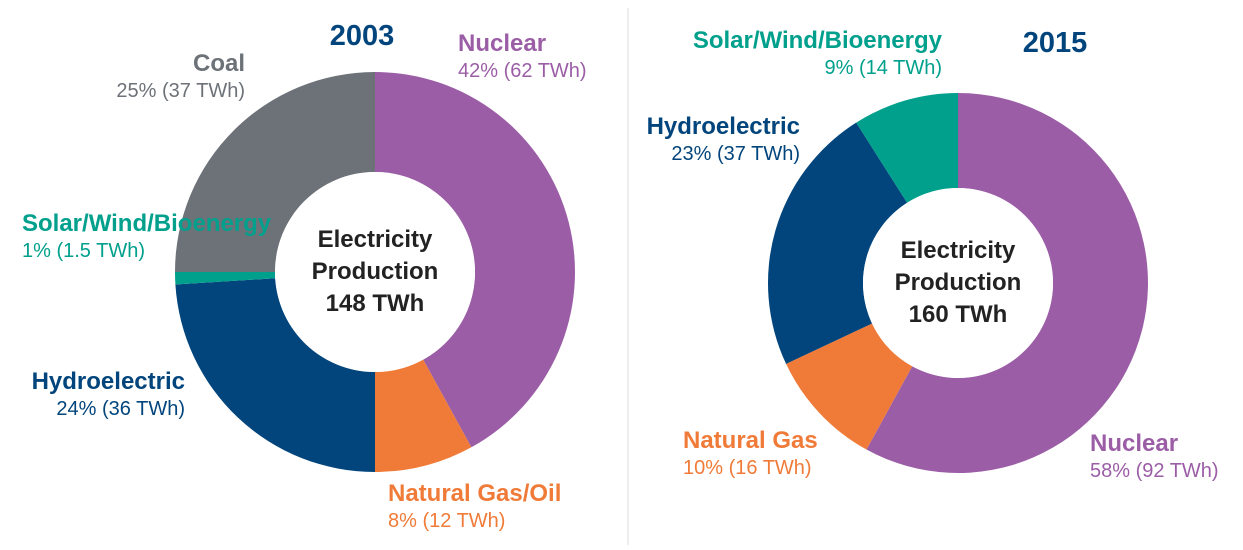 Image resolution: width=1243 pixels, height=550 pixels. What do you see at coordinates (475, 493) in the screenshot?
I see `segment-name: Natural Gas/Oil` at bounding box center [475, 493].